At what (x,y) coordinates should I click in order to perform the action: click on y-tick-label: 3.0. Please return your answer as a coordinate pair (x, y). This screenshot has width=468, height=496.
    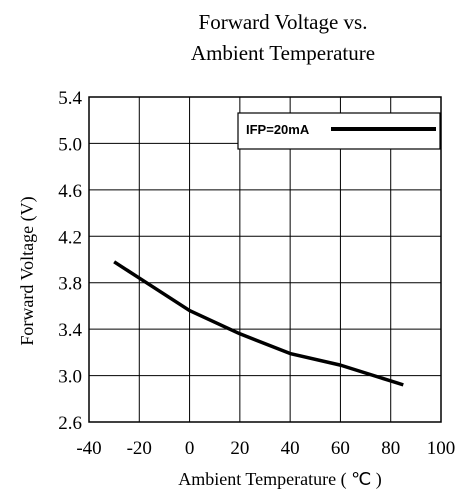
    Looking at the image, I should click on (70, 377).